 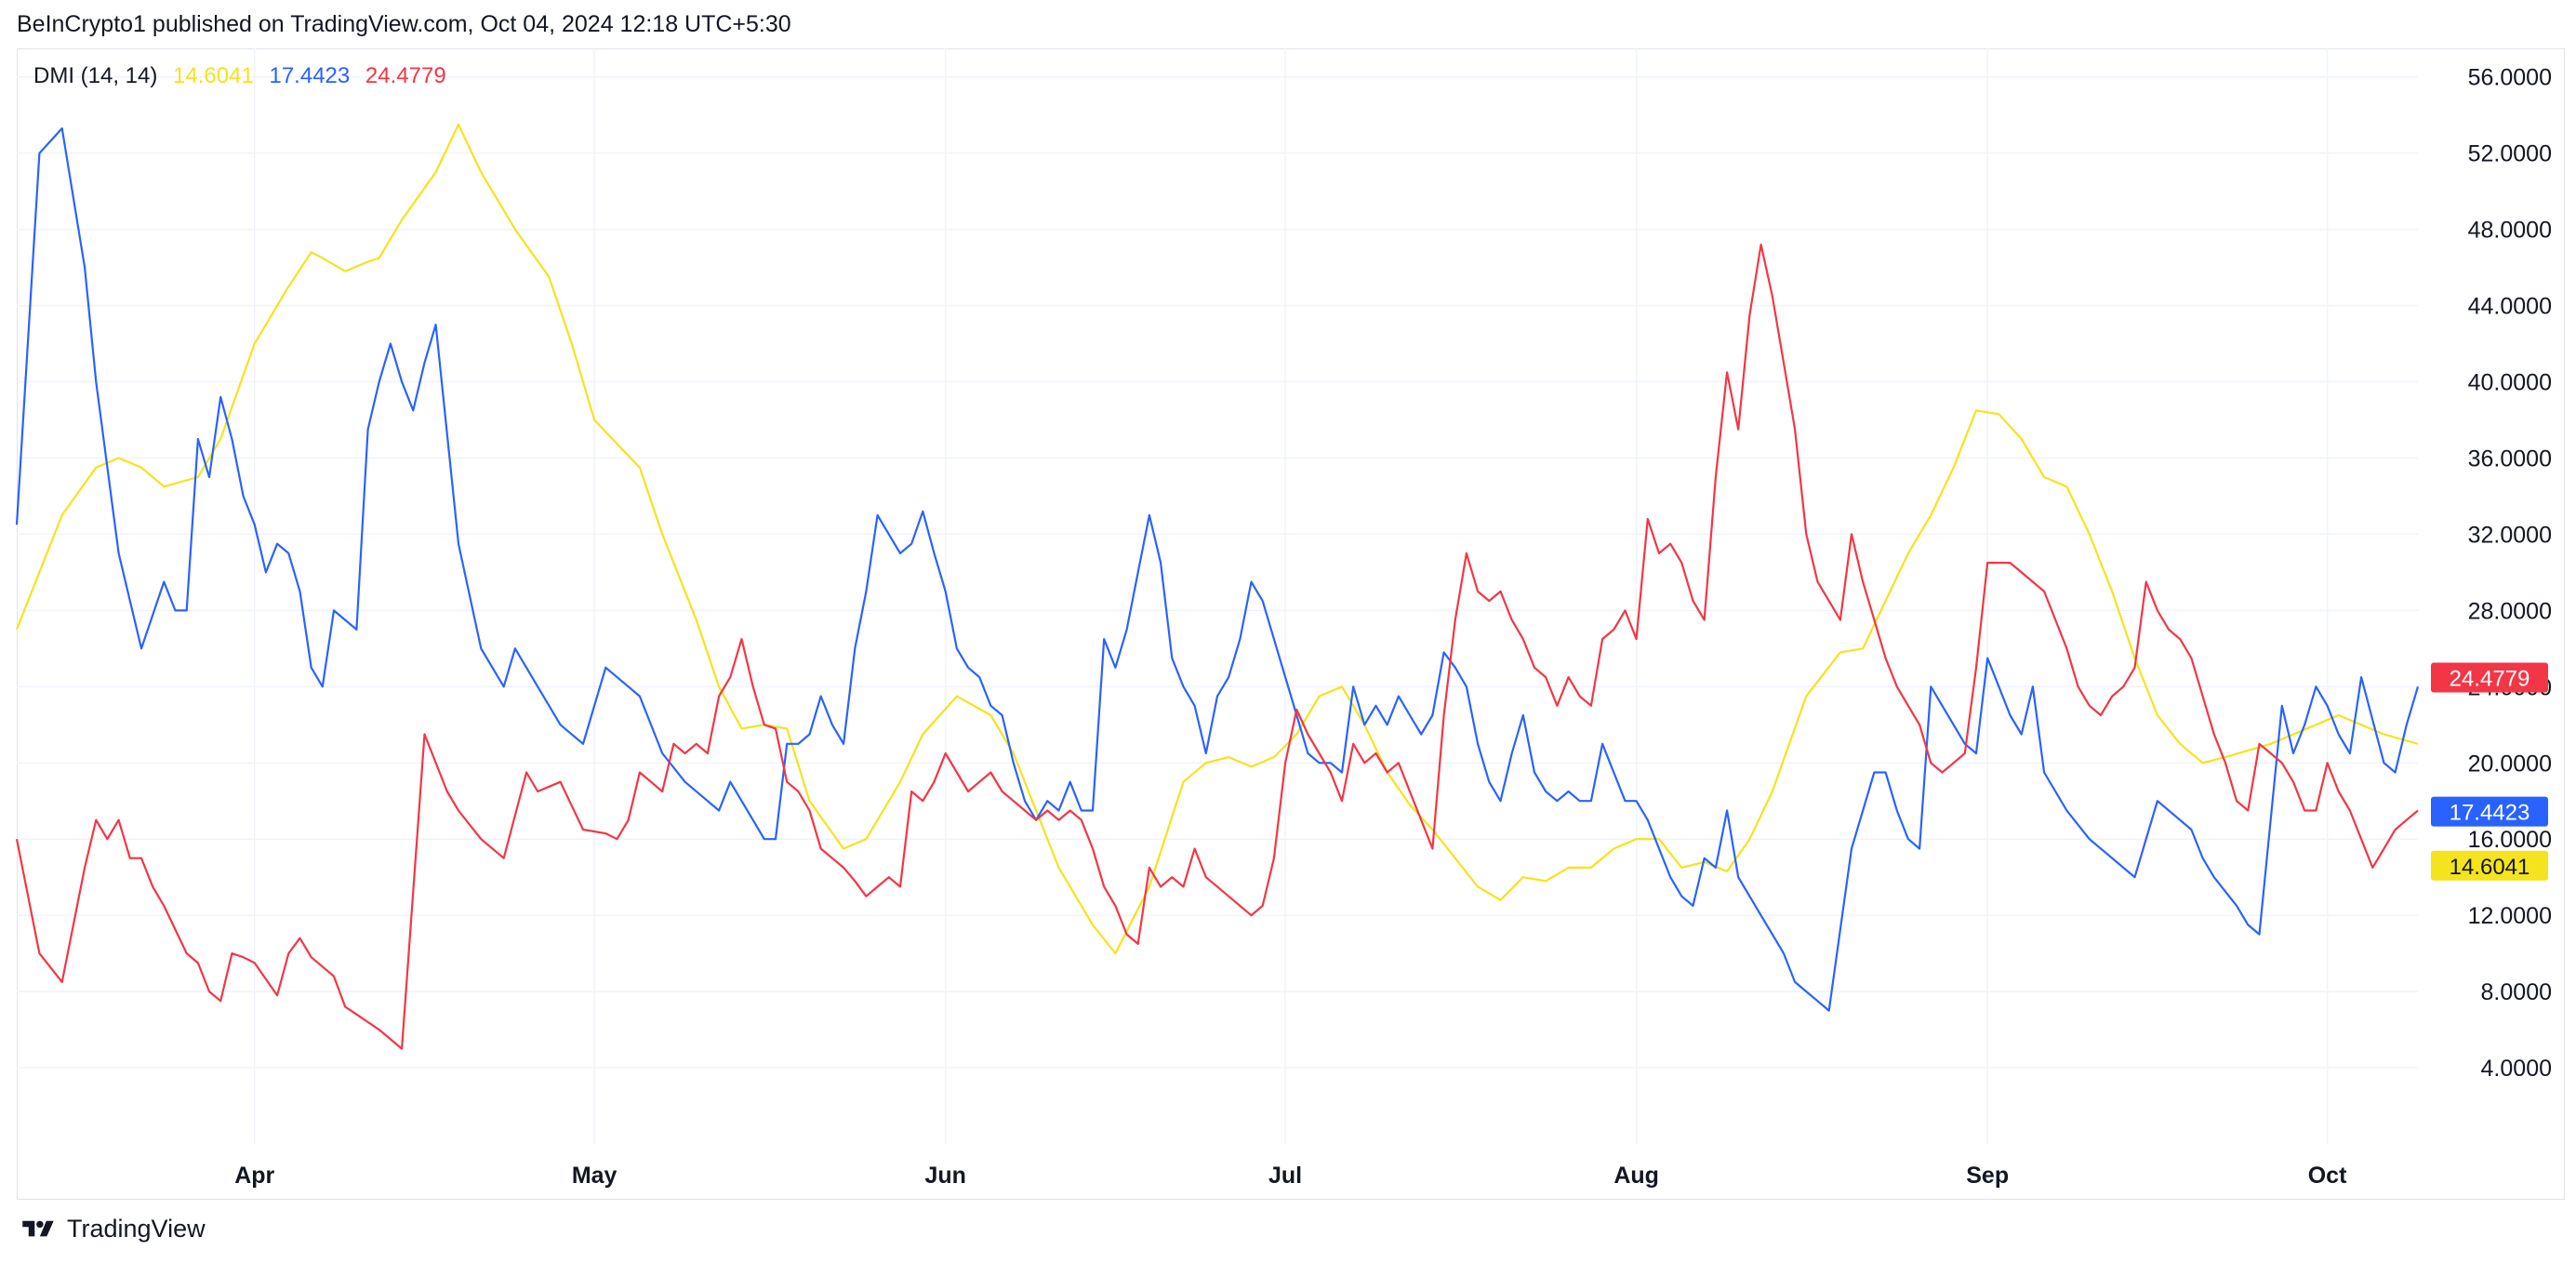 I want to click on price-badges: 14.6041 17.4423 24.4779, so click(x=2489, y=772).